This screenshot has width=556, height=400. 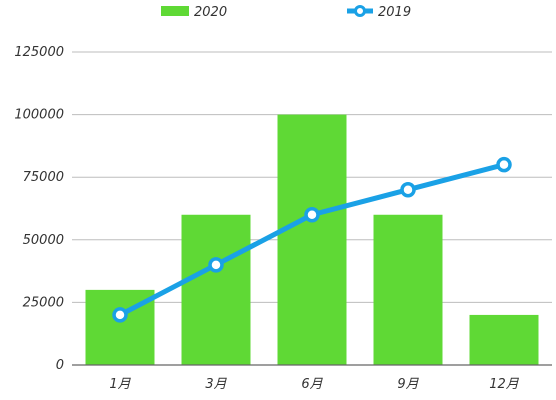 I want to click on x-tick-label-12月: 12月, so click(x=504, y=384).